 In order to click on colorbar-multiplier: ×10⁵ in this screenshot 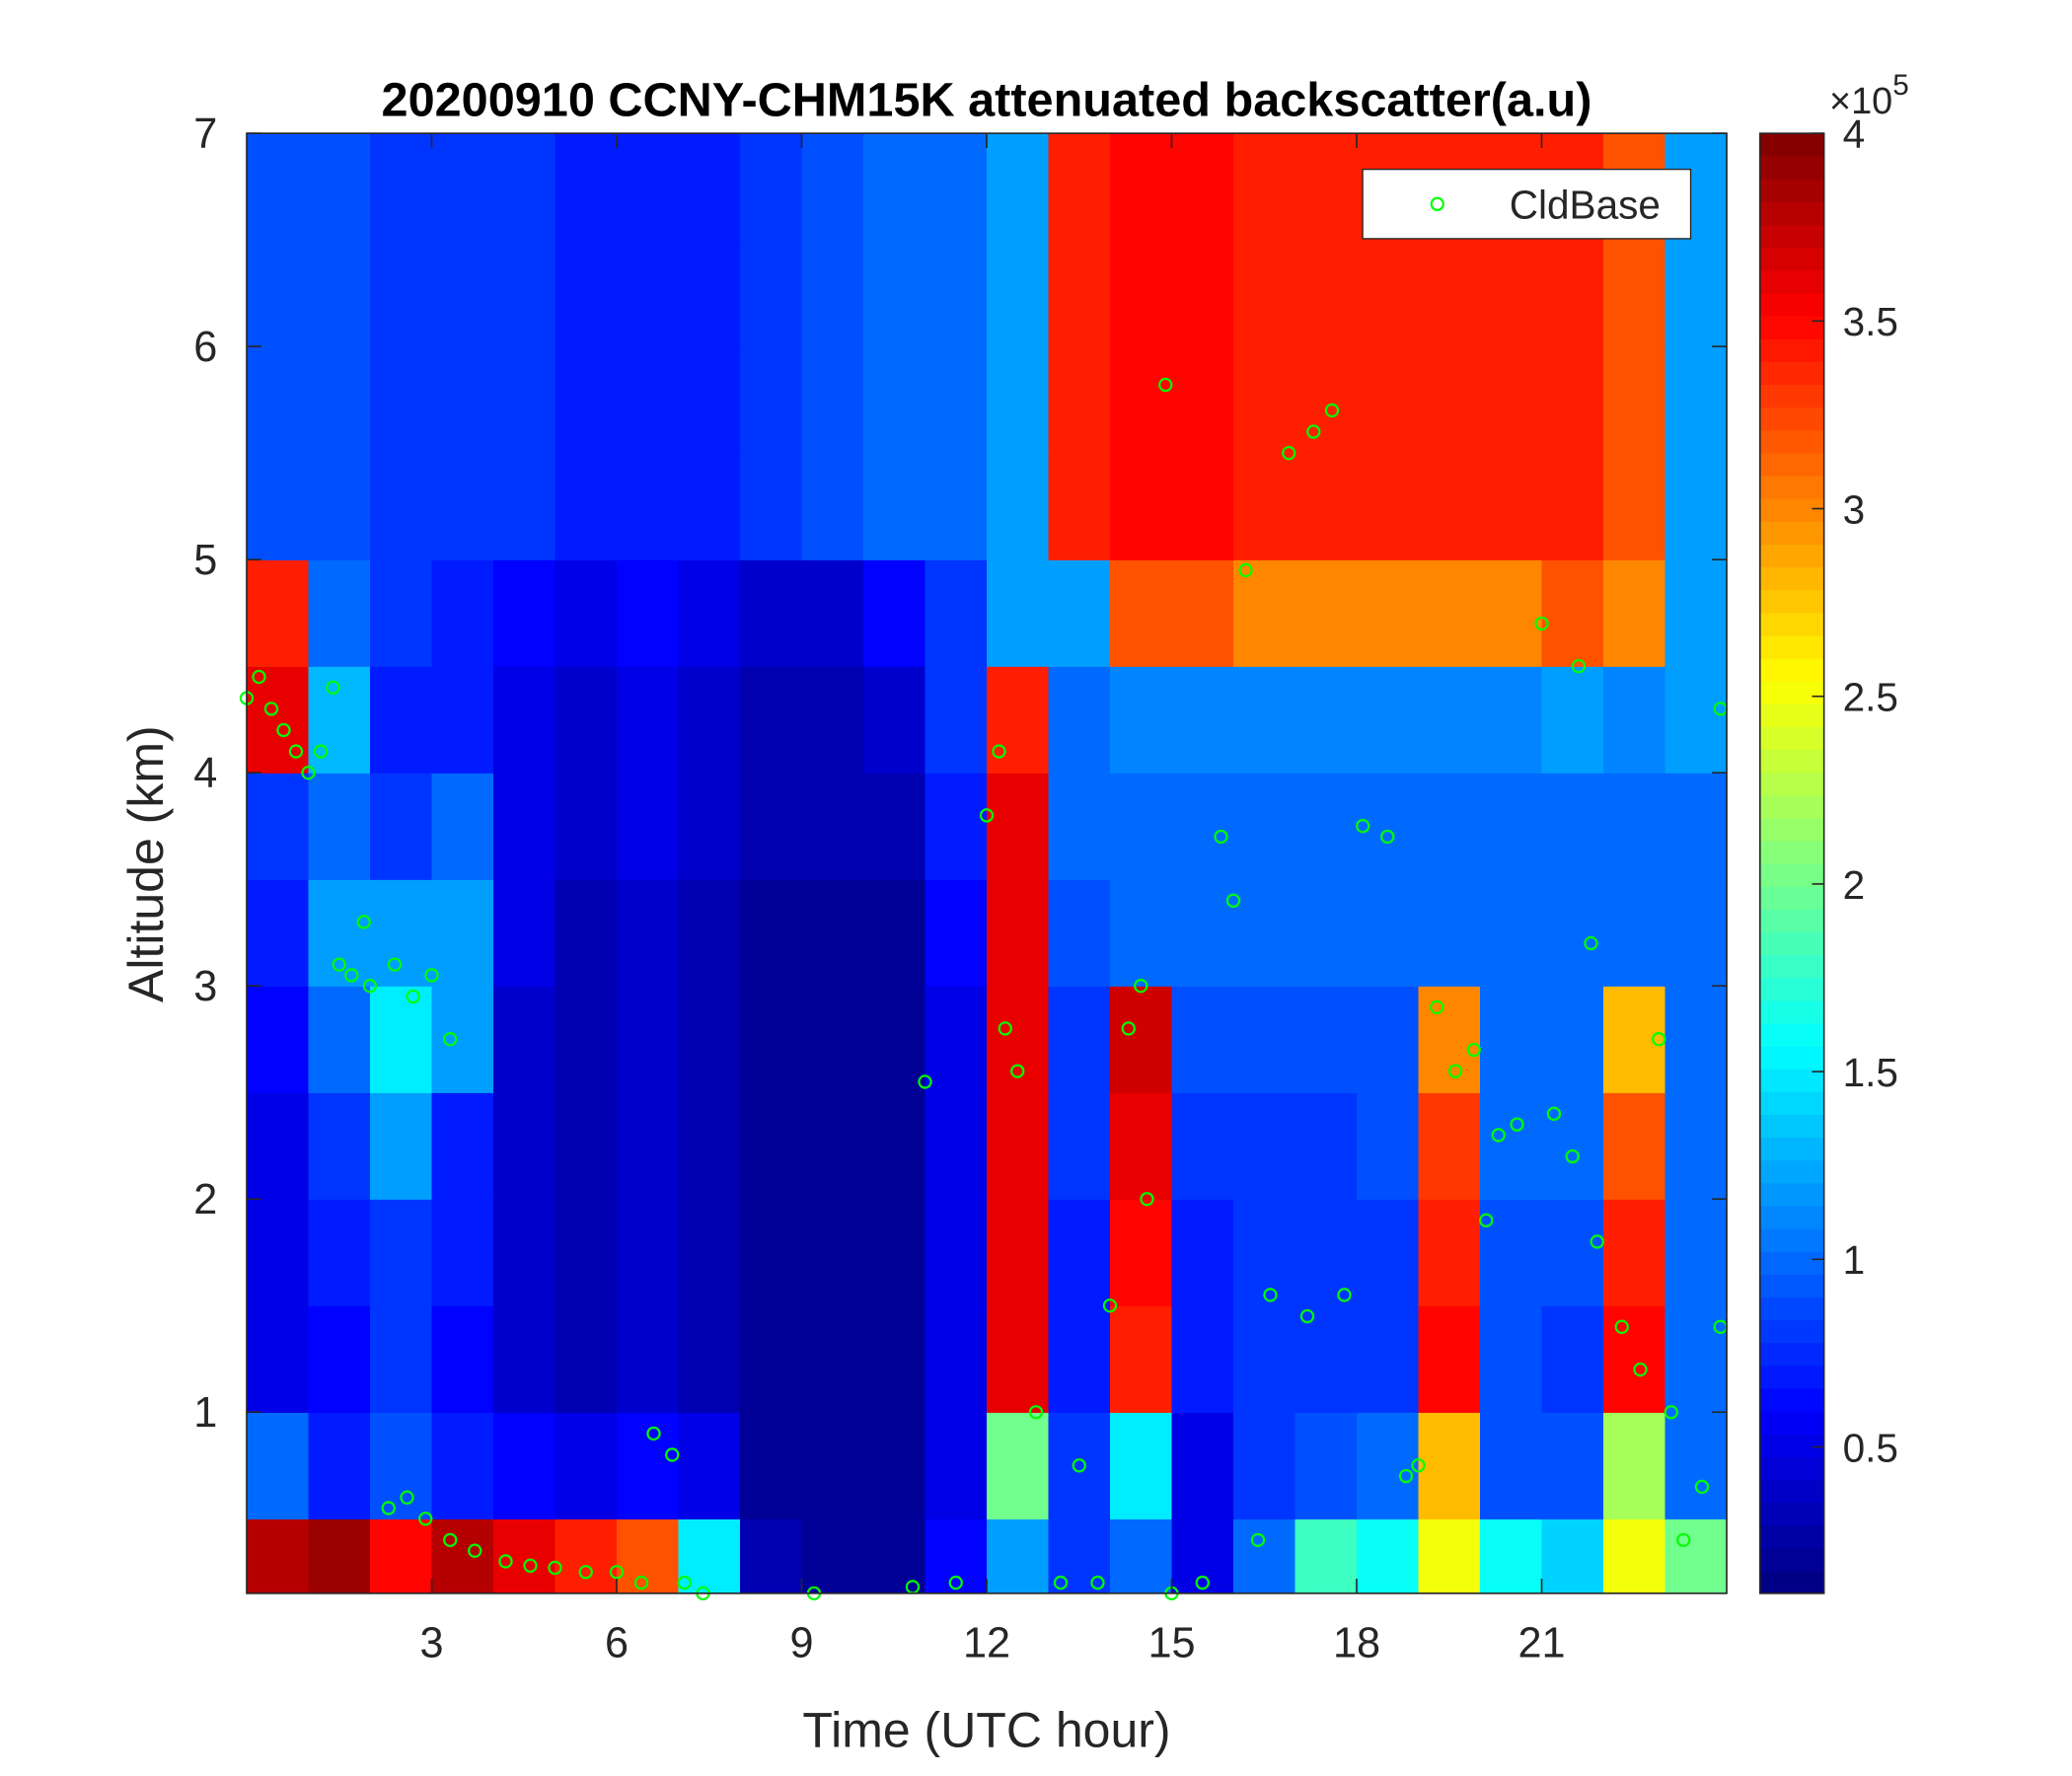, I will do `click(1869, 96)`.